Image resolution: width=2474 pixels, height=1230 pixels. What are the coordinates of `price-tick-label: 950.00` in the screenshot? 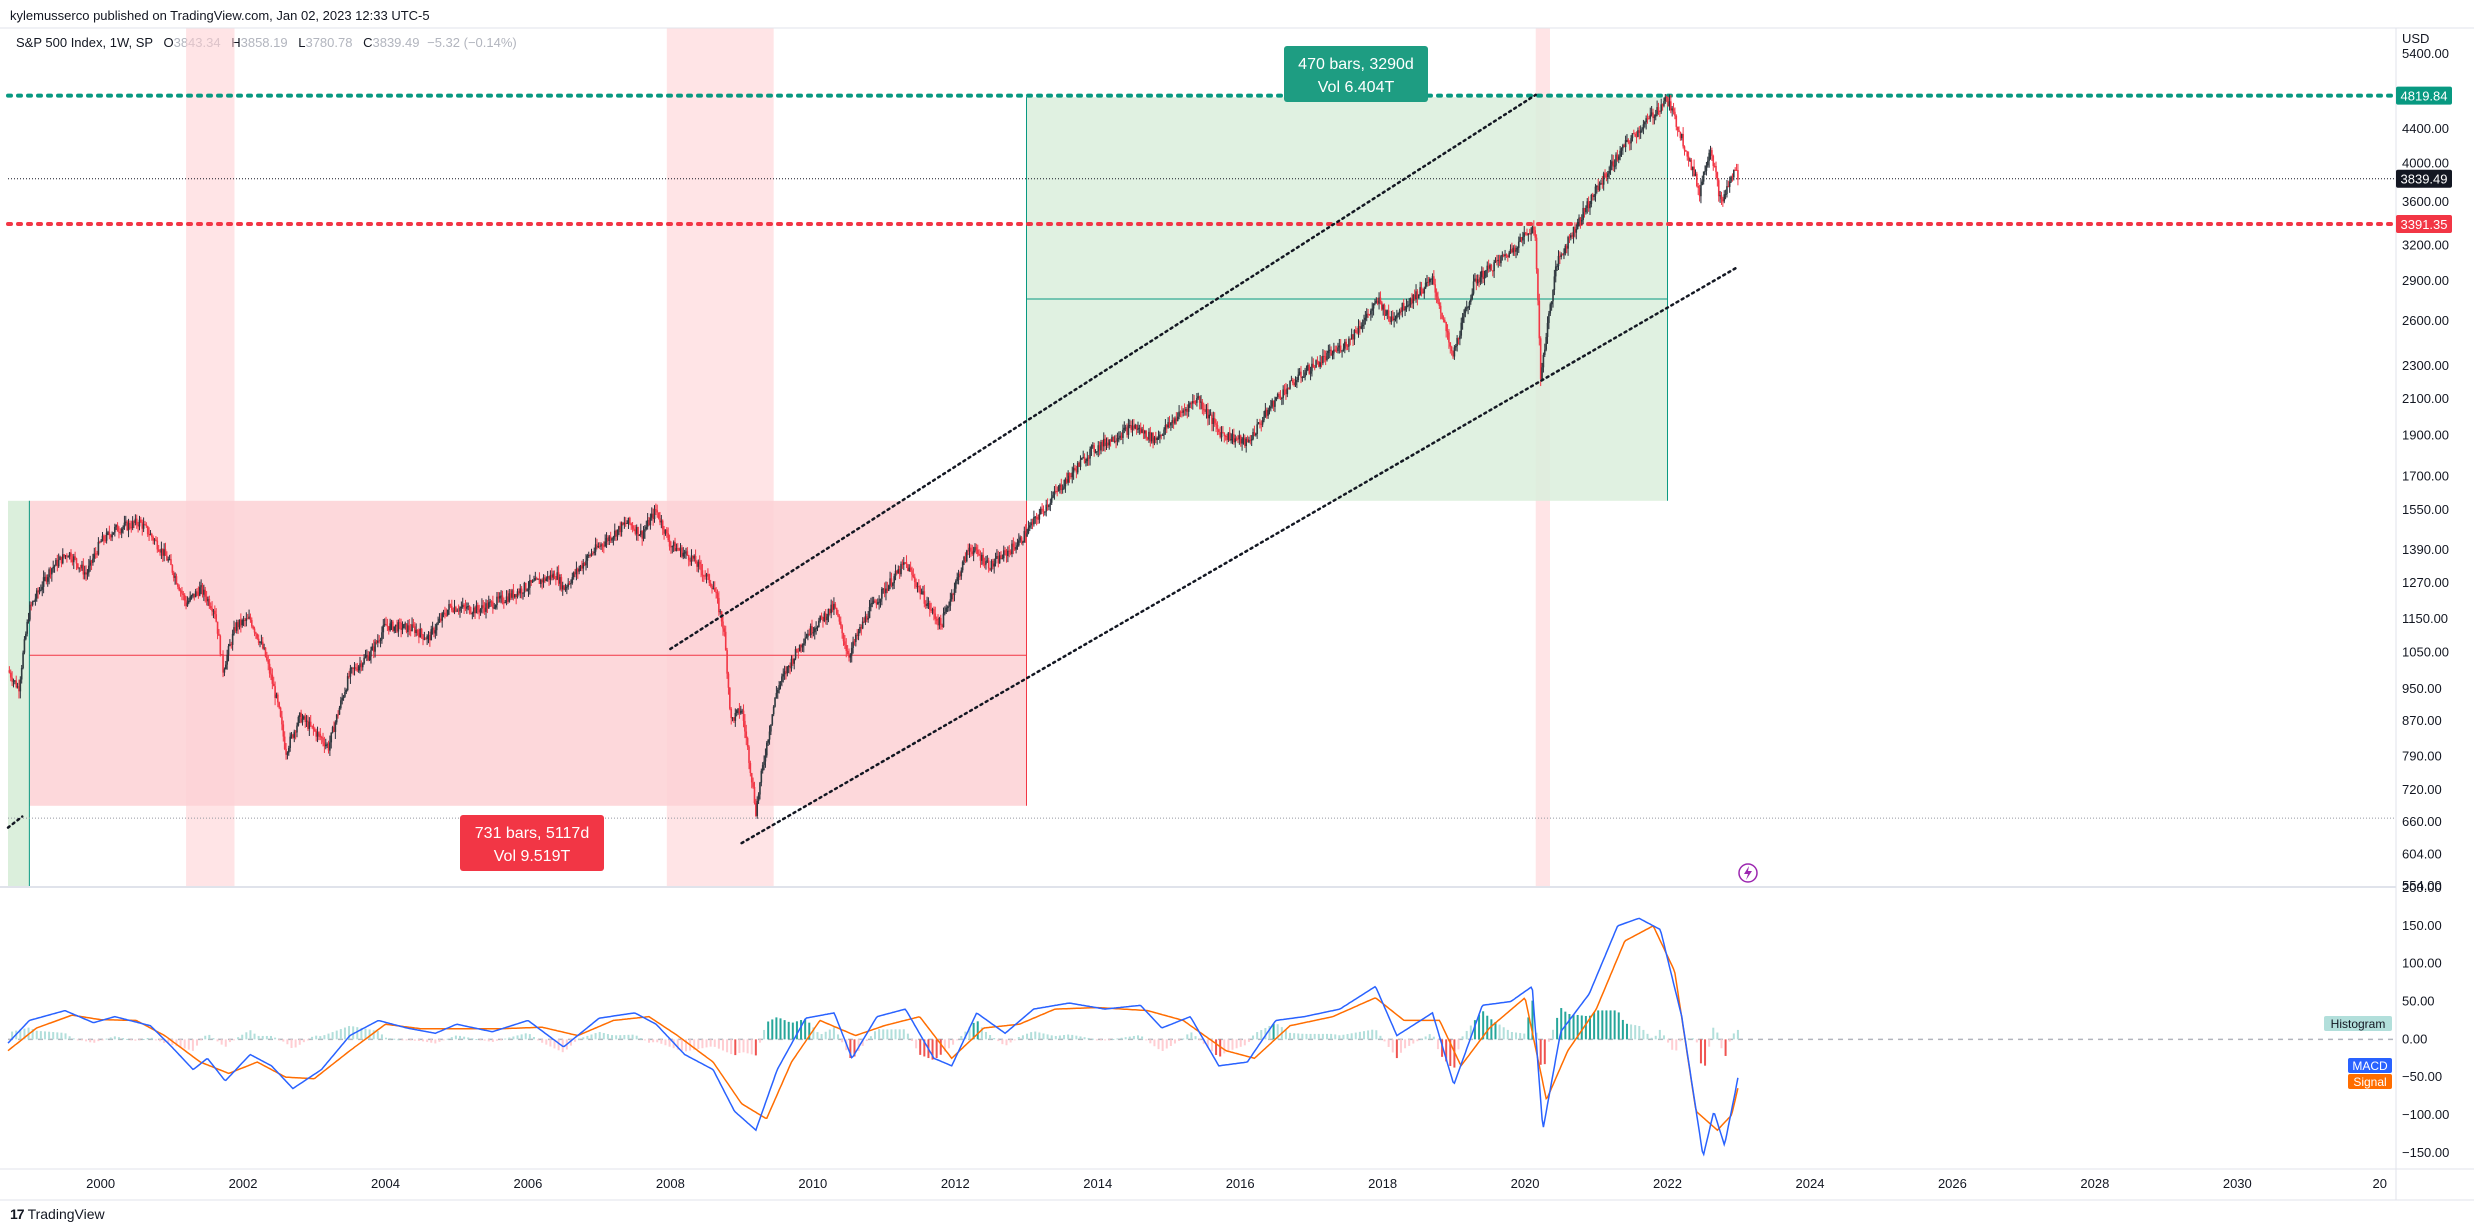 It's located at (2422, 688).